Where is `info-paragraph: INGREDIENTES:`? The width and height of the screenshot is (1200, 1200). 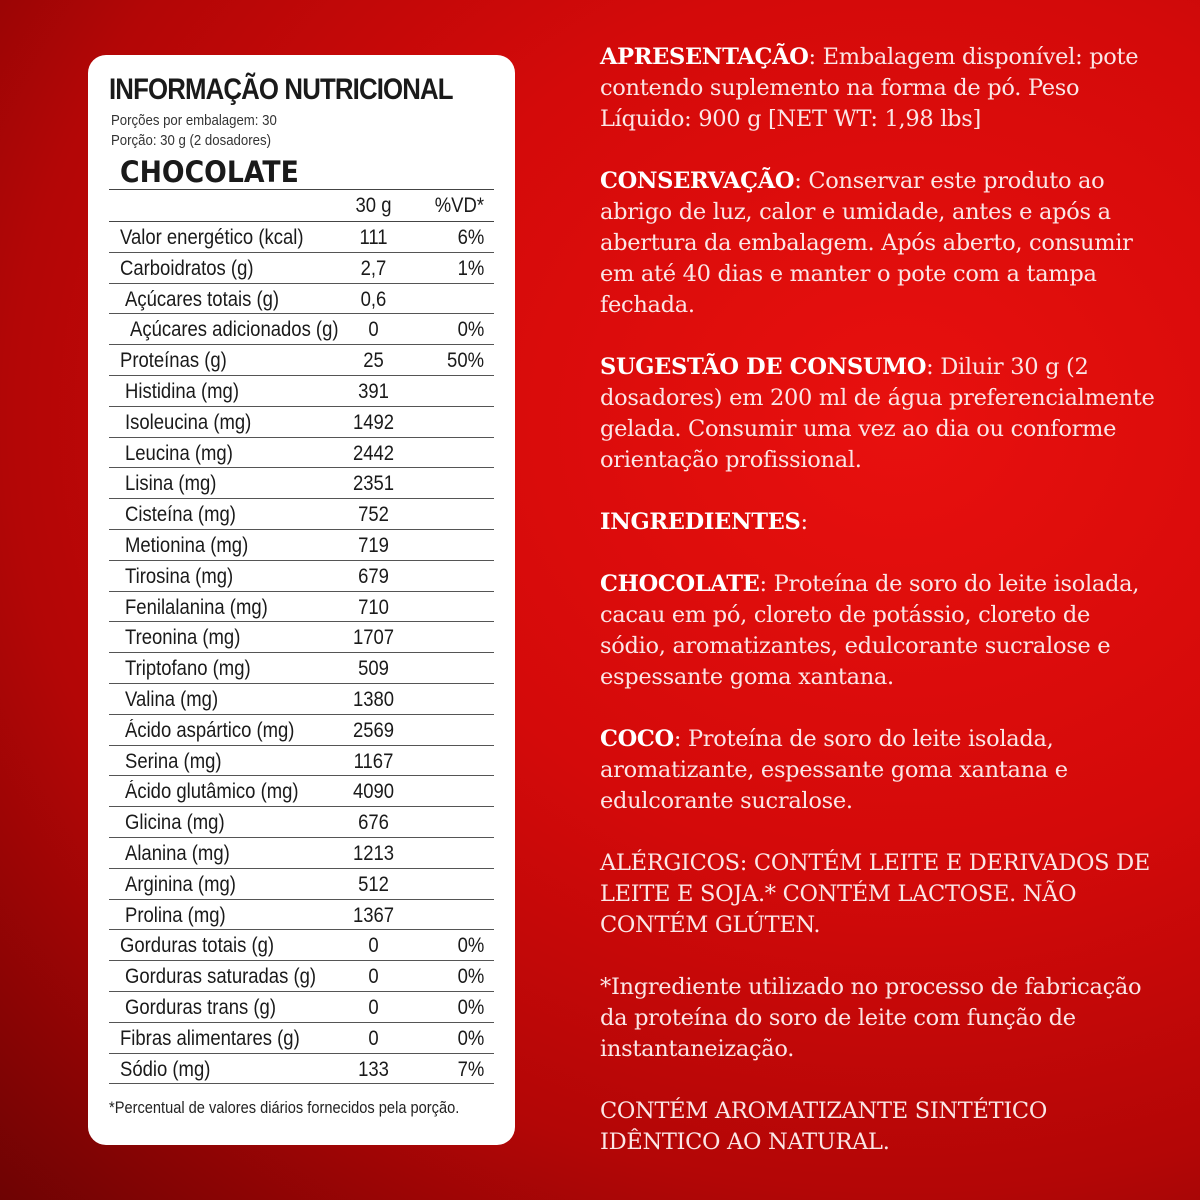 info-paragraph: INGREDIENTES: is located at coordinates (880, 522).